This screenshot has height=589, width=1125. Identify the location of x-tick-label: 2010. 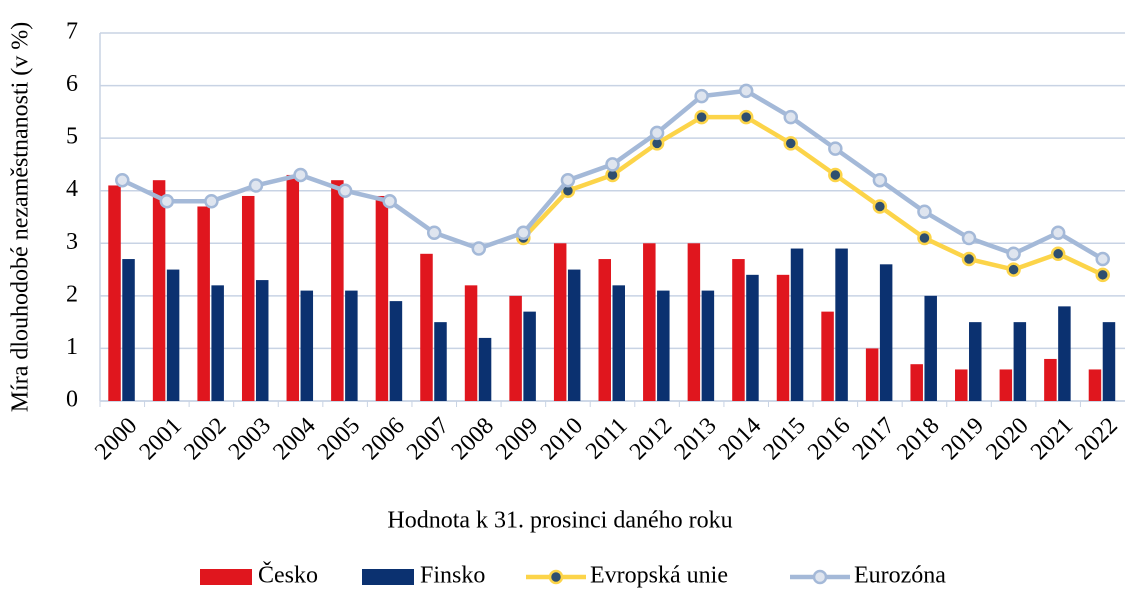
(562, 439).